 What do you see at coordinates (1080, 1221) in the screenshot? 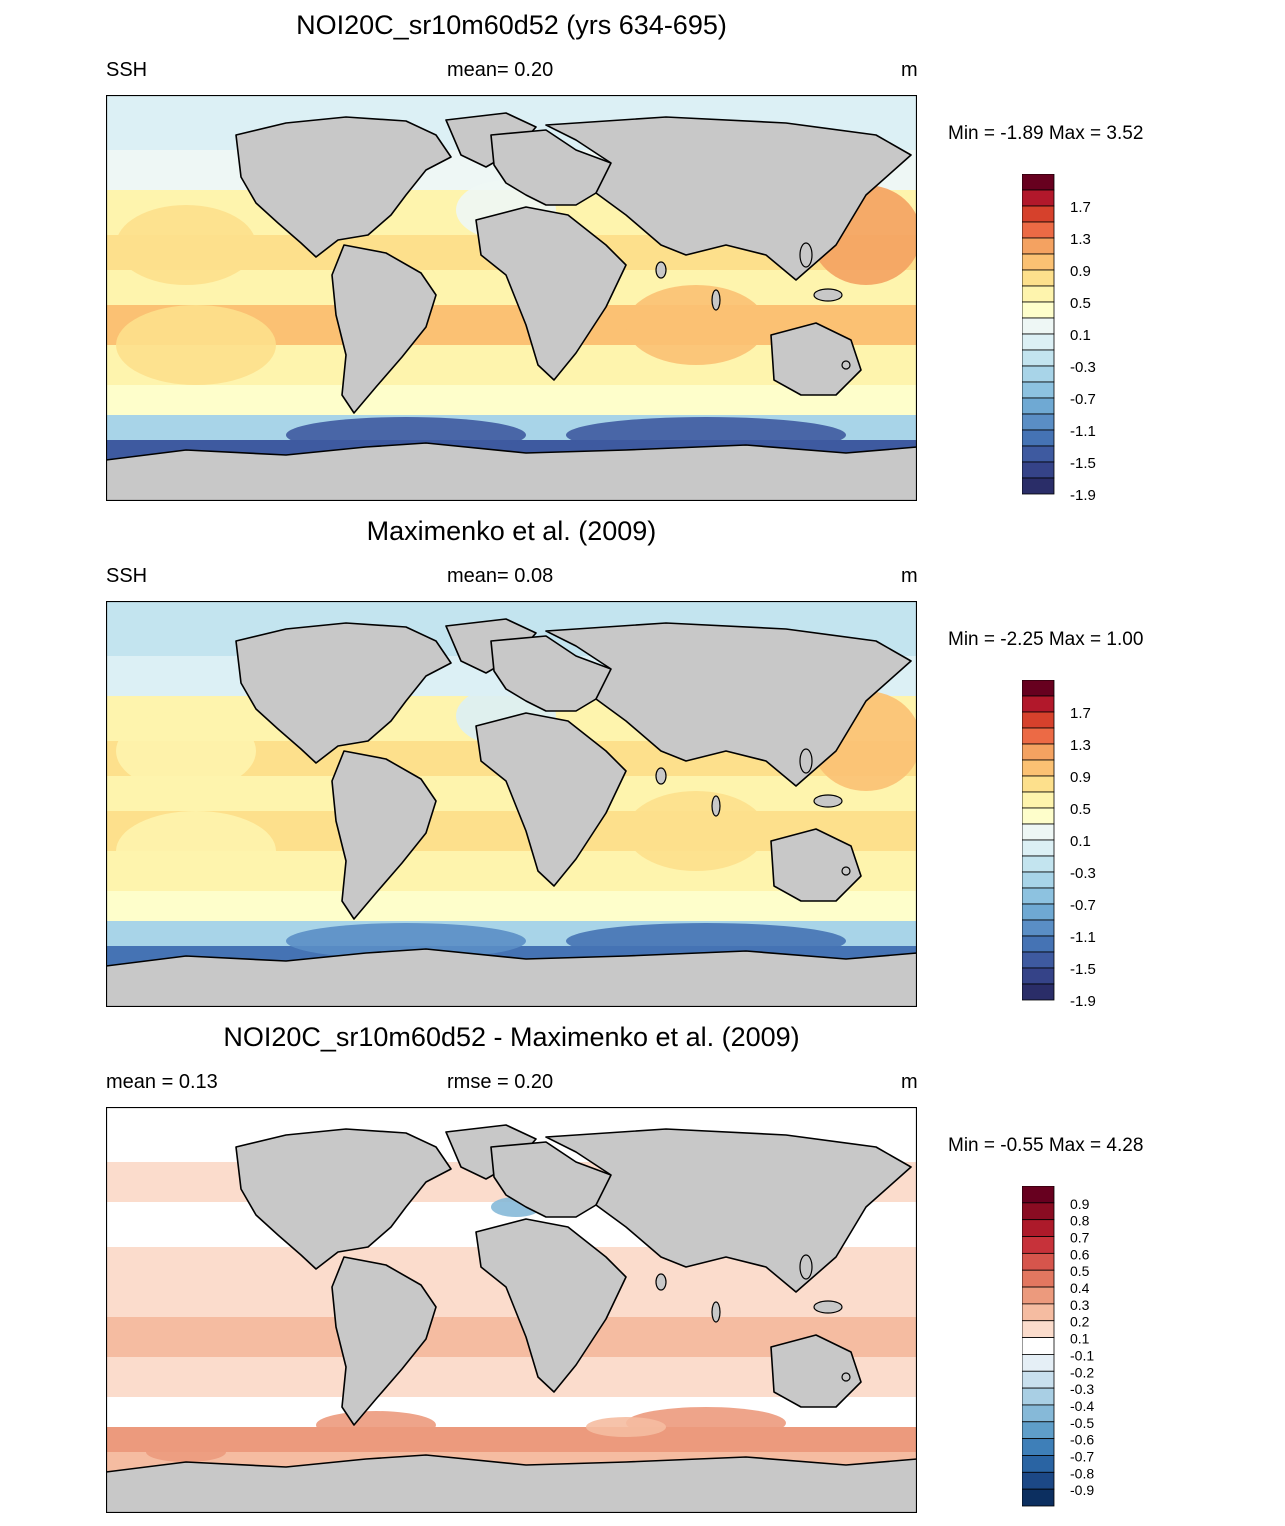
I see `colorbar-tick-label: 0.8` at bounding box center [1080, 1221].